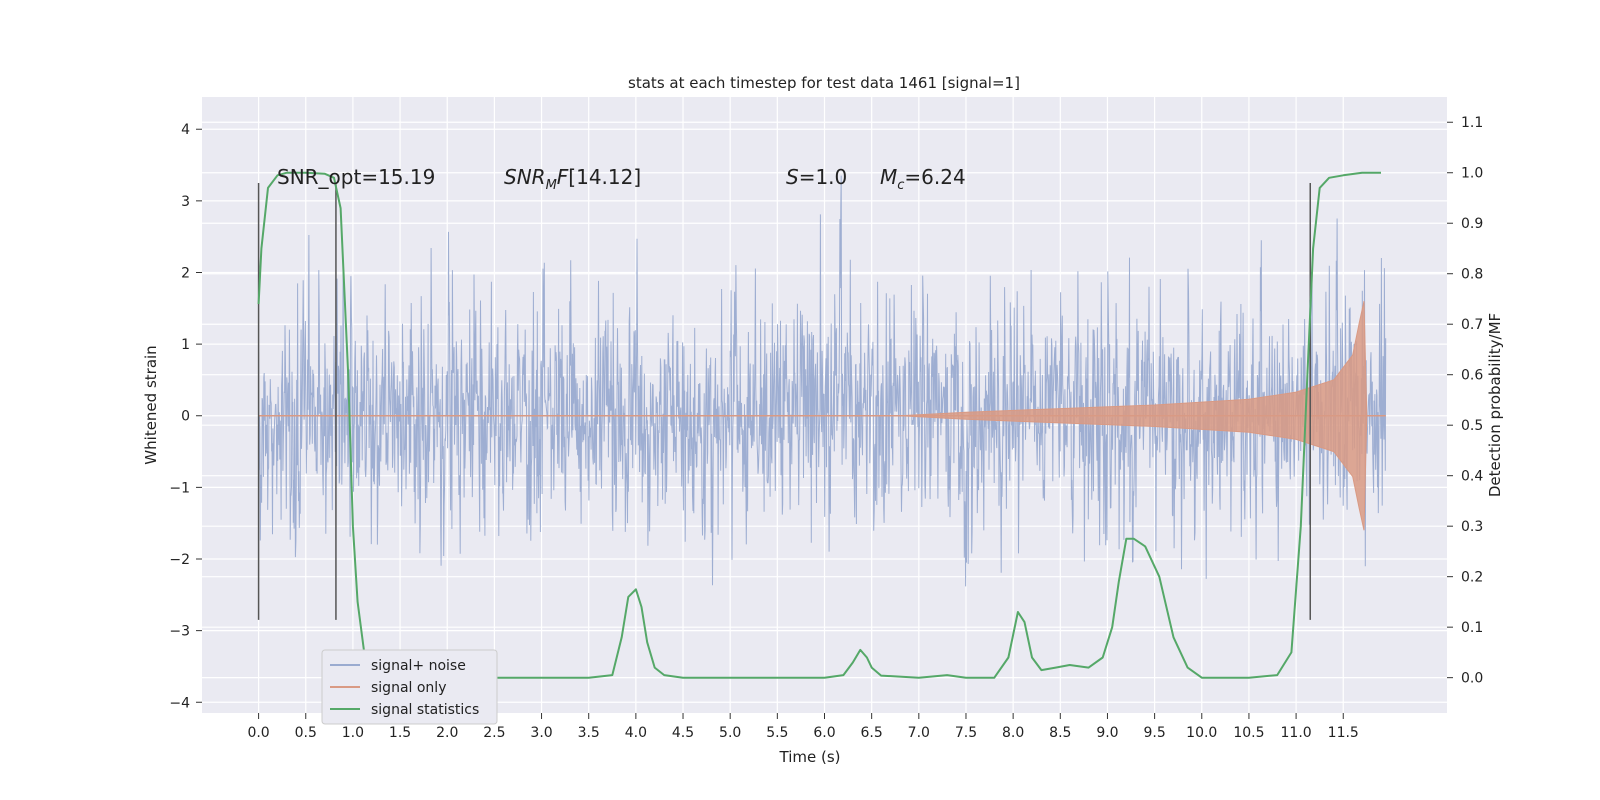 The width and height of the screenshot is (1600, 800). What do you see at coordinates (1060, 733) in the screenshot?
I see `x-tick-label-17: 8.5` at bounding box center [1060, 733].